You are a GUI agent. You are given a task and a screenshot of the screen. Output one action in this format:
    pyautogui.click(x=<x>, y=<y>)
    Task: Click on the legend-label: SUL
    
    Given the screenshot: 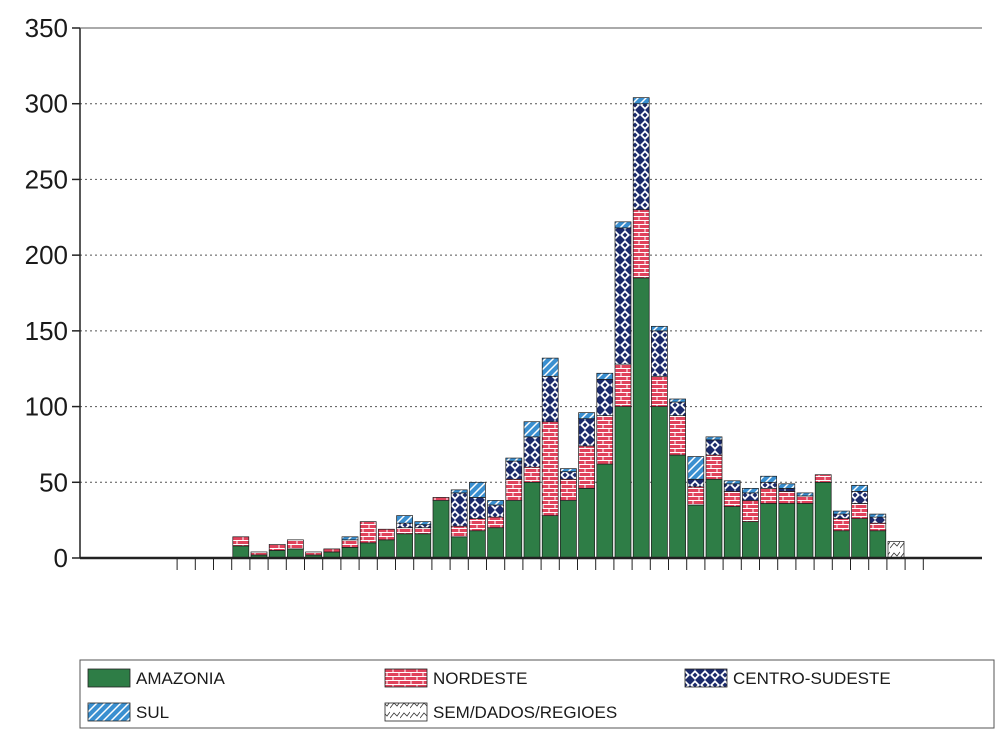 What is the action you would take?
    pyautogui.click(x=152, y=712)
    